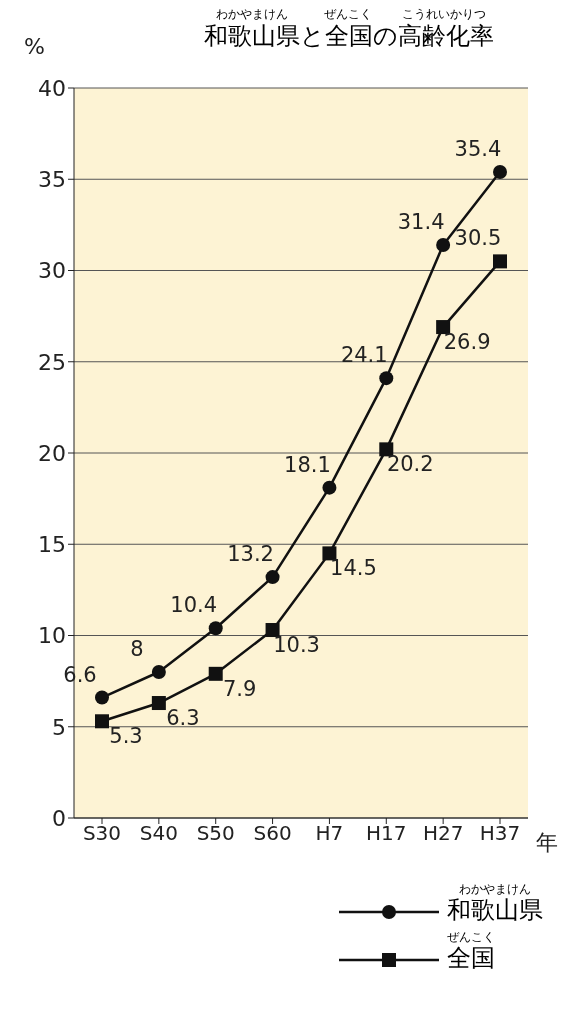  Describe the element at coordinates (444, 14) in the screenshot. I see `furigana: こうれいかりつ` at that location.